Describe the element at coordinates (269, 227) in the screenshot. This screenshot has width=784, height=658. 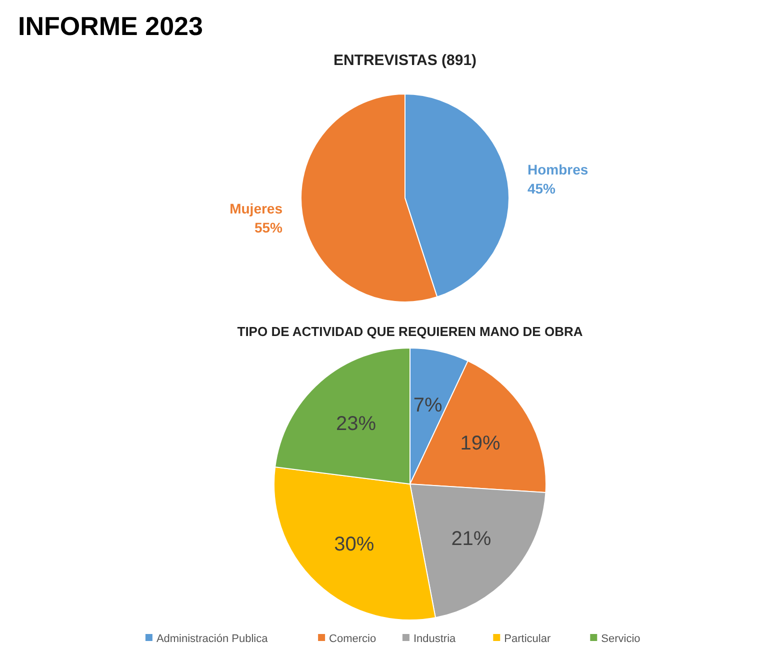
I see `data-label: 55%` at that location.